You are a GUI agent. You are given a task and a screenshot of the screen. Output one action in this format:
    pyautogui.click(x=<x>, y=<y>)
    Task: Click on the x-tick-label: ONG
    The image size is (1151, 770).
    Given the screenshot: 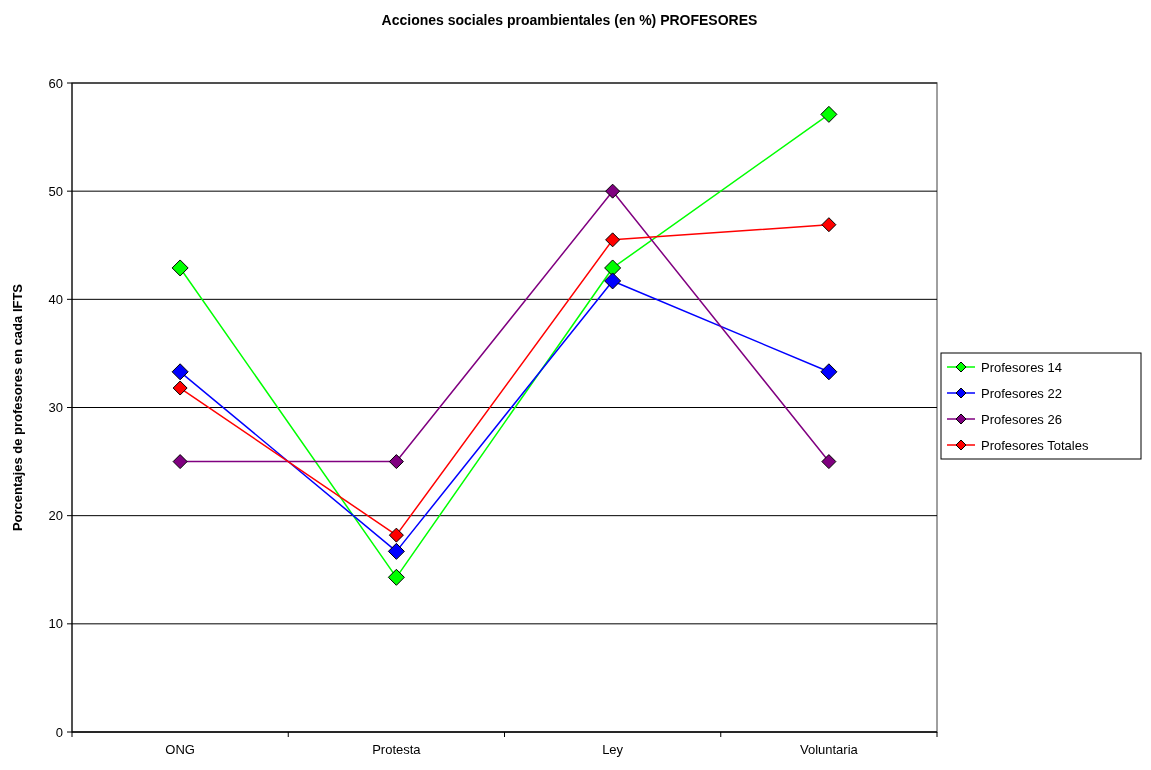 What is the action you would take?
    pyautogui.click(x=180, y=749)
    